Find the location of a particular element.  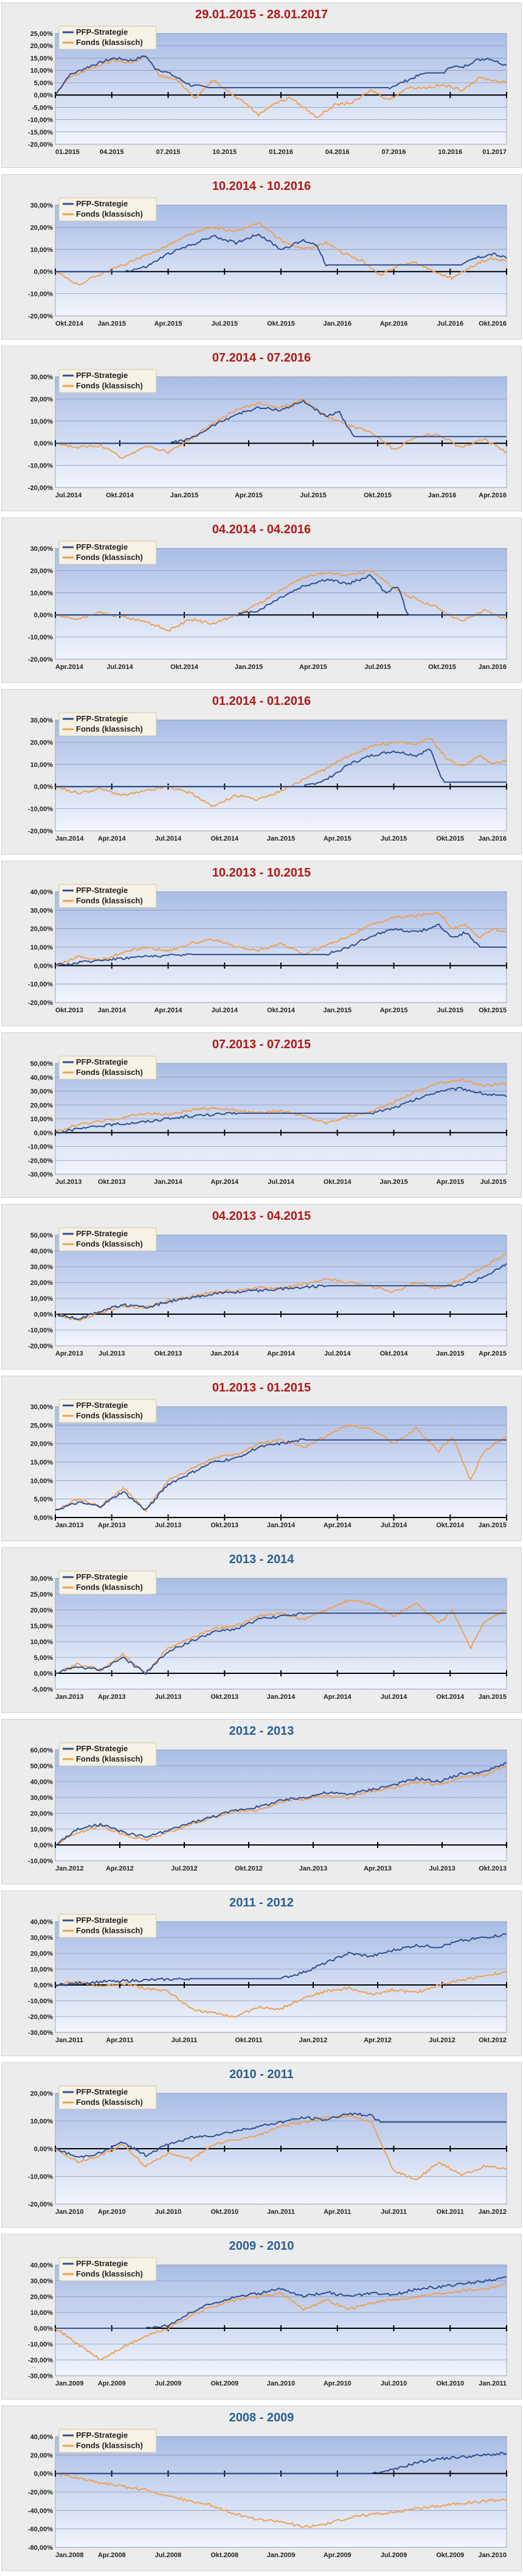

x-tick-label: 07.2016 is located at coordinates (394, 152).